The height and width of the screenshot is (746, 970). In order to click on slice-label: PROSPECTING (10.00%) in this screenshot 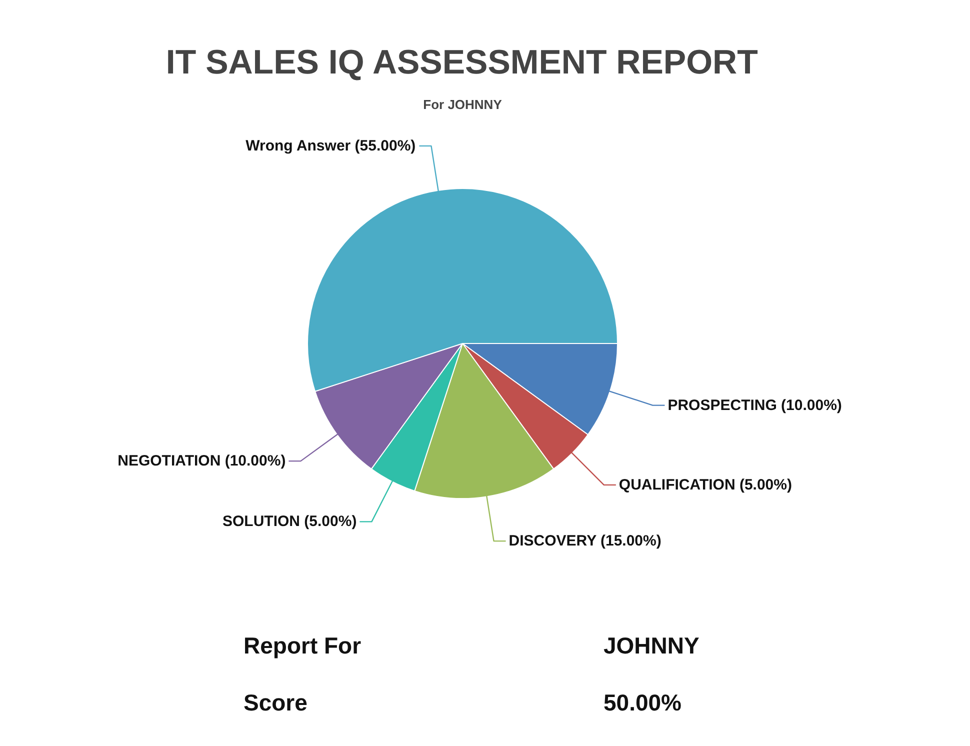, I will do `click(755, 405)`.